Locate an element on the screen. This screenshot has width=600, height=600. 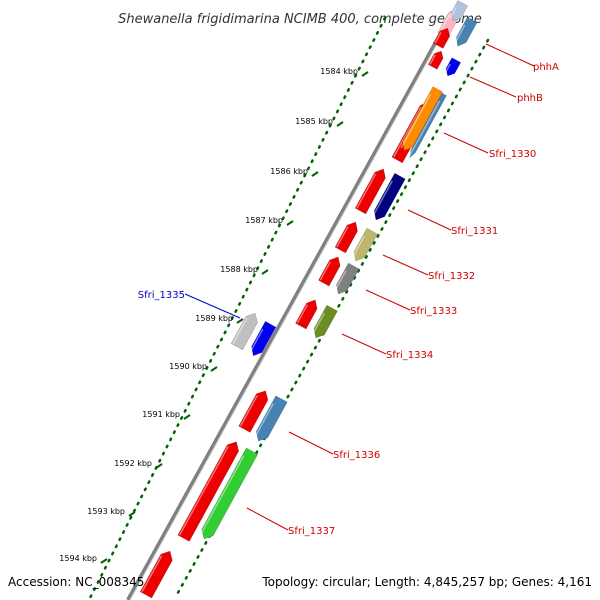
gene-silver is located at coordinates (244, 331).